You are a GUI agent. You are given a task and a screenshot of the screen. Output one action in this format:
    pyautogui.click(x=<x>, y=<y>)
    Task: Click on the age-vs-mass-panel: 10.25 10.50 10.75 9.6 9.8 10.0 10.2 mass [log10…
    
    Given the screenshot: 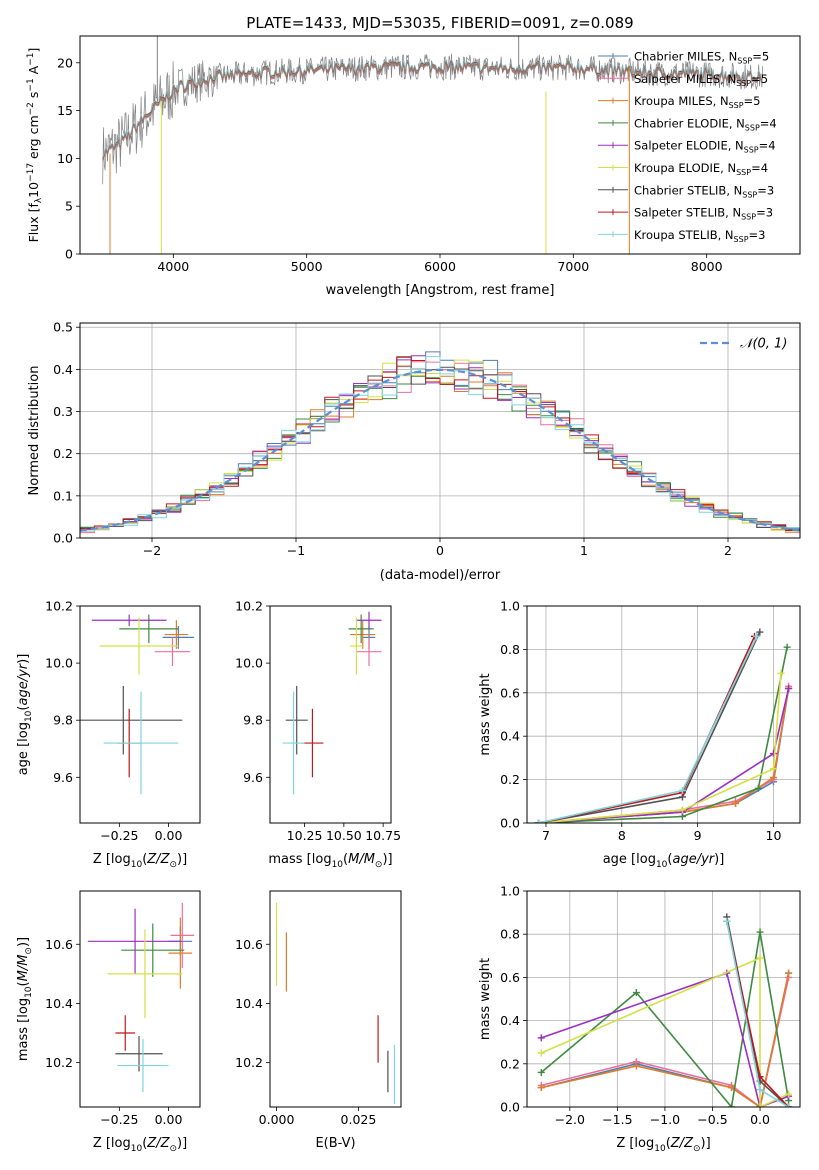 What is the action you would take?
    pyautogui.click(x=318, y=735)
    